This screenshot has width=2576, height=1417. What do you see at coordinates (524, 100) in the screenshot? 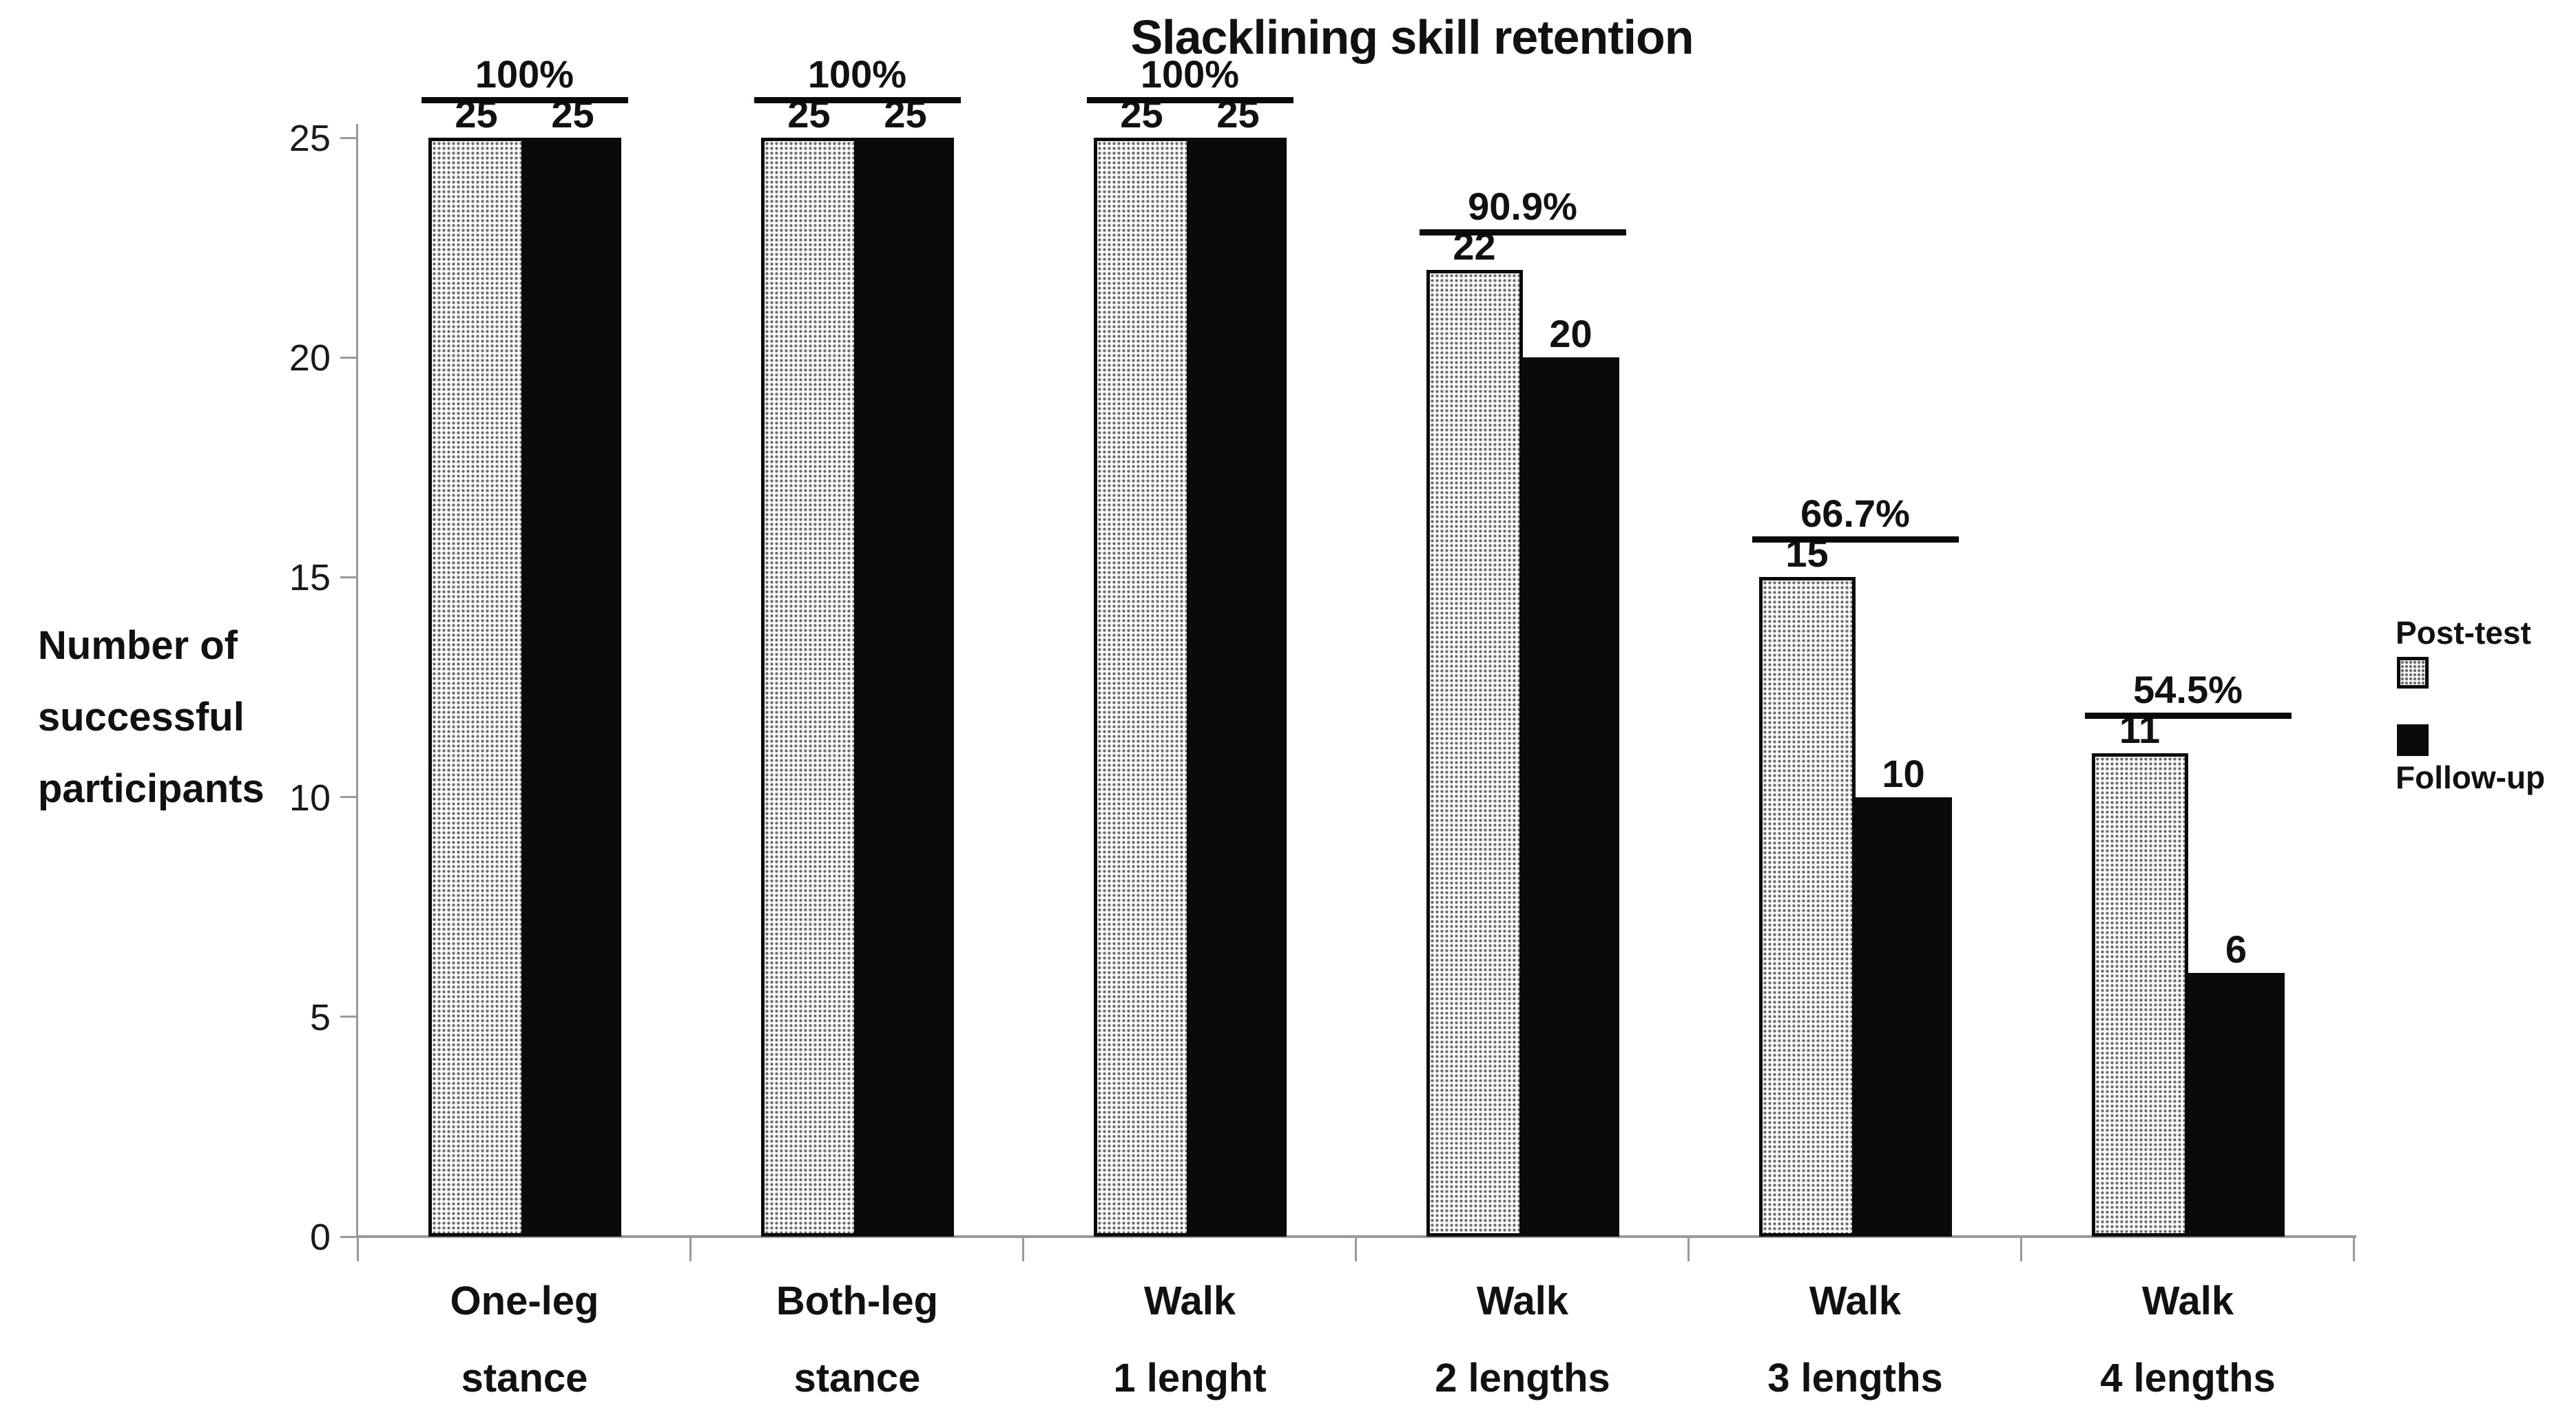
I see `retention-line-one-leg-stance` at bounding box center [524, 100].